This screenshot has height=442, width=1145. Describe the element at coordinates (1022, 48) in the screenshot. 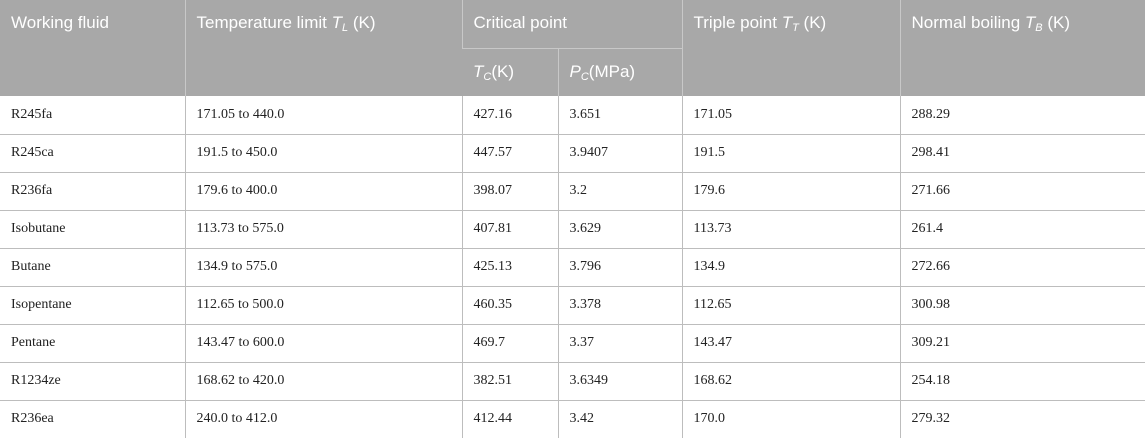

I see `header-normal-boiling: Normal boiling TB (K)` at that location.